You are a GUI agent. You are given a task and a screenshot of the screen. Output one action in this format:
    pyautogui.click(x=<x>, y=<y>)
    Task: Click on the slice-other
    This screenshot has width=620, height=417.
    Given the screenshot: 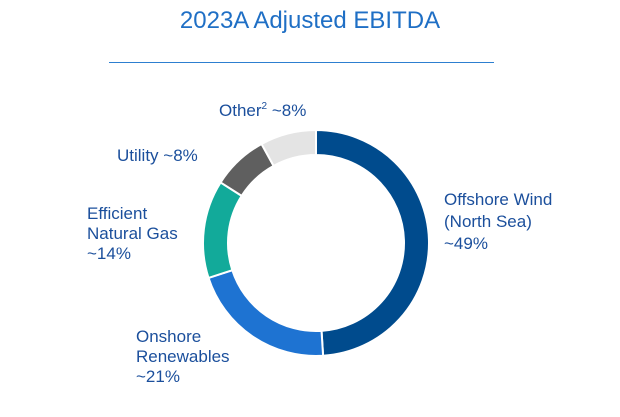 What is the action you would take?
    pyautogui.click(x=288, y=148)
    